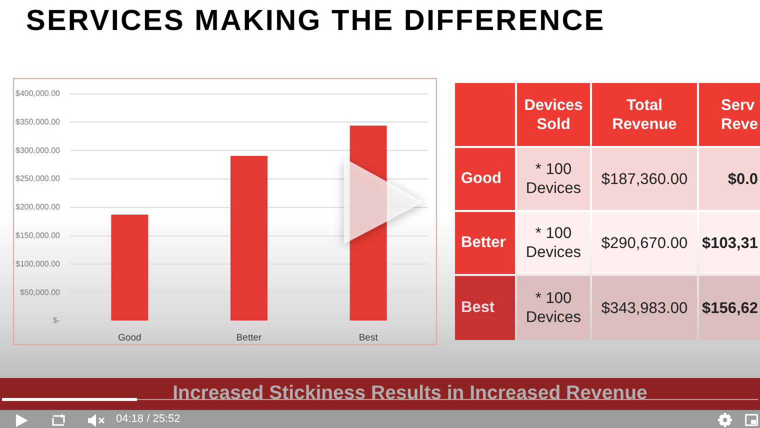 The width and height of the screenshot is (760, 428). What do you see at coordinates (316, 21) in the screenshot?
I see `chart-title: SERVICES MAKING THE DIFFERENCE` at bounding box center [316, 21].